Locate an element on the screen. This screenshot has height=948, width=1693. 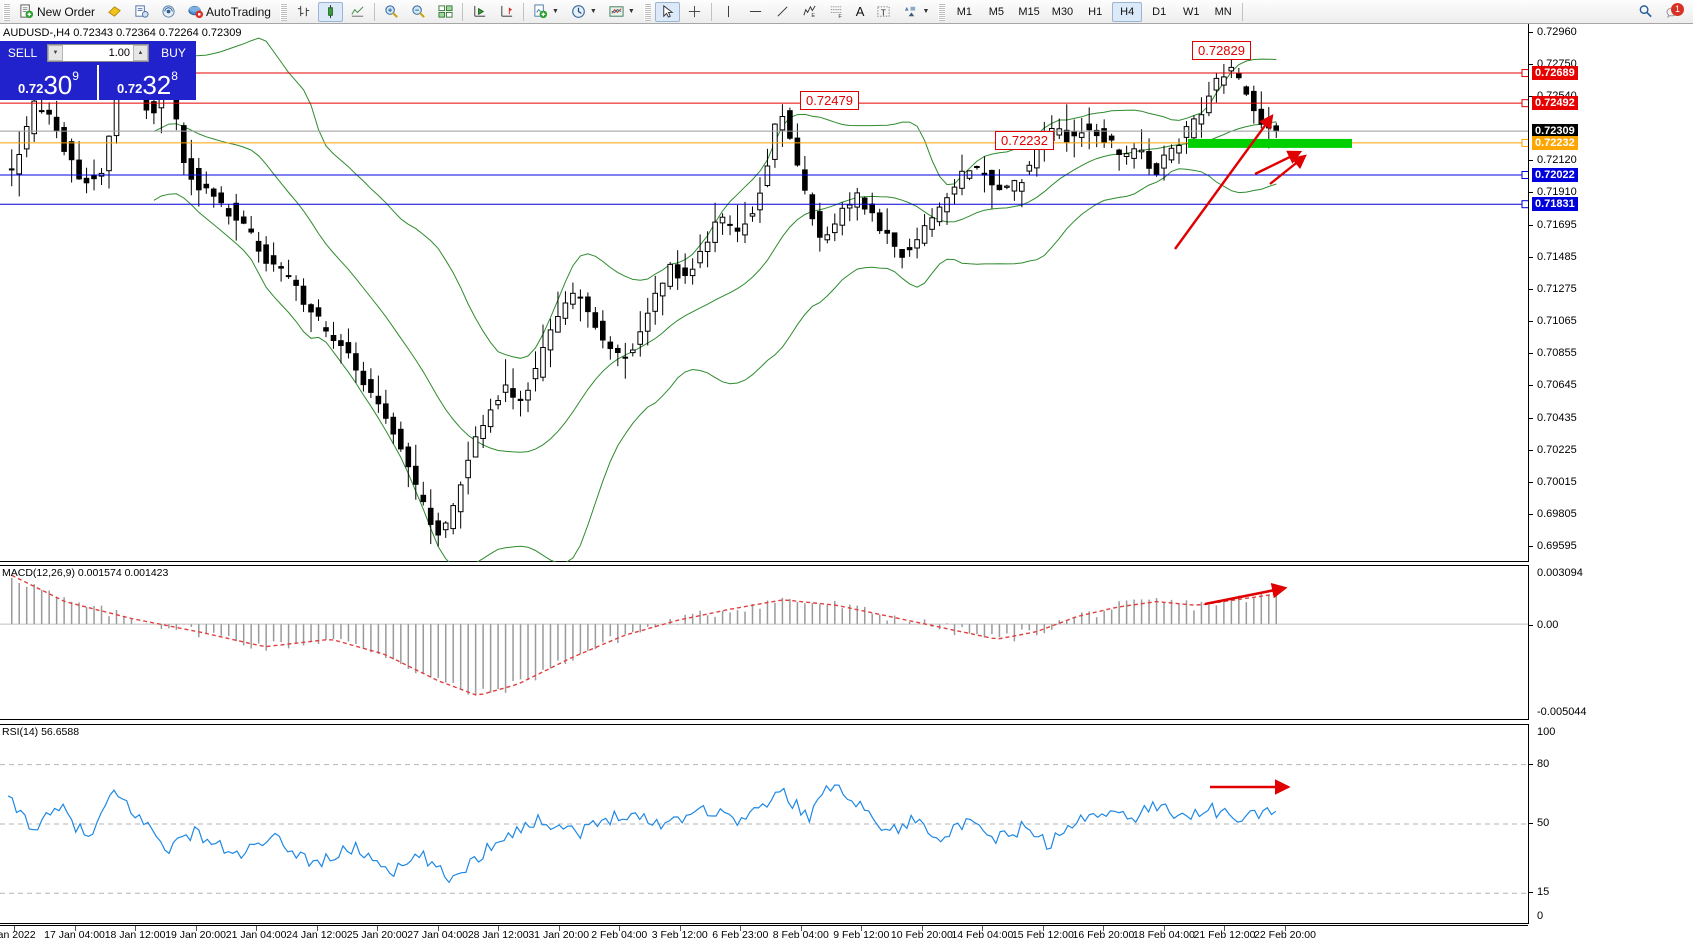
auto-scroll-button is located at coordinates (479, 12).